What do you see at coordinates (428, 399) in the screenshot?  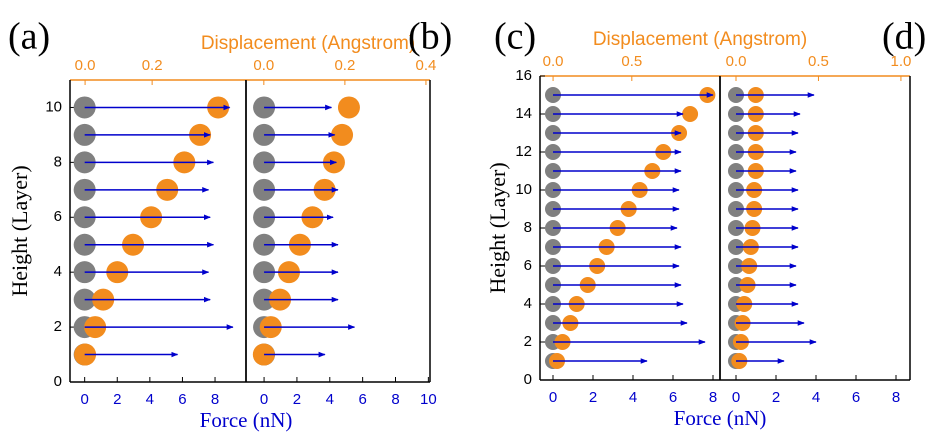 I see `x-tick-label: 10` at bounding box center [428, 399].